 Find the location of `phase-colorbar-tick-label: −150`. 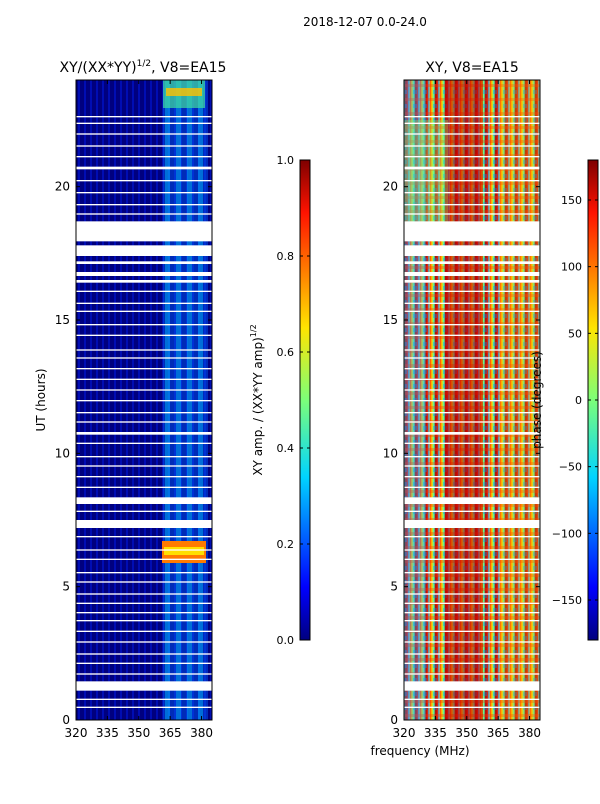

phase-colorbar-tick-label: −150 is located at coordinates (567, 600).